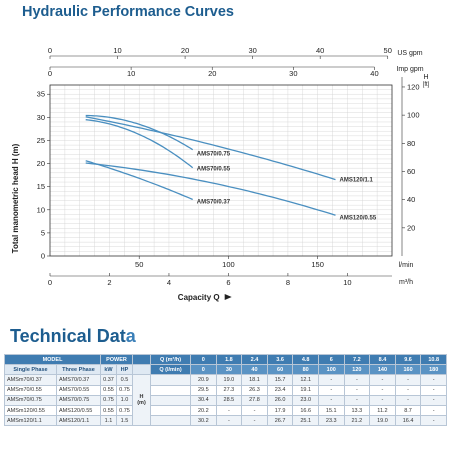  What do you see at coordinates (203, 421) in the screenshot?
I see `head-value: 30.2` at bounding box center [203, 421].